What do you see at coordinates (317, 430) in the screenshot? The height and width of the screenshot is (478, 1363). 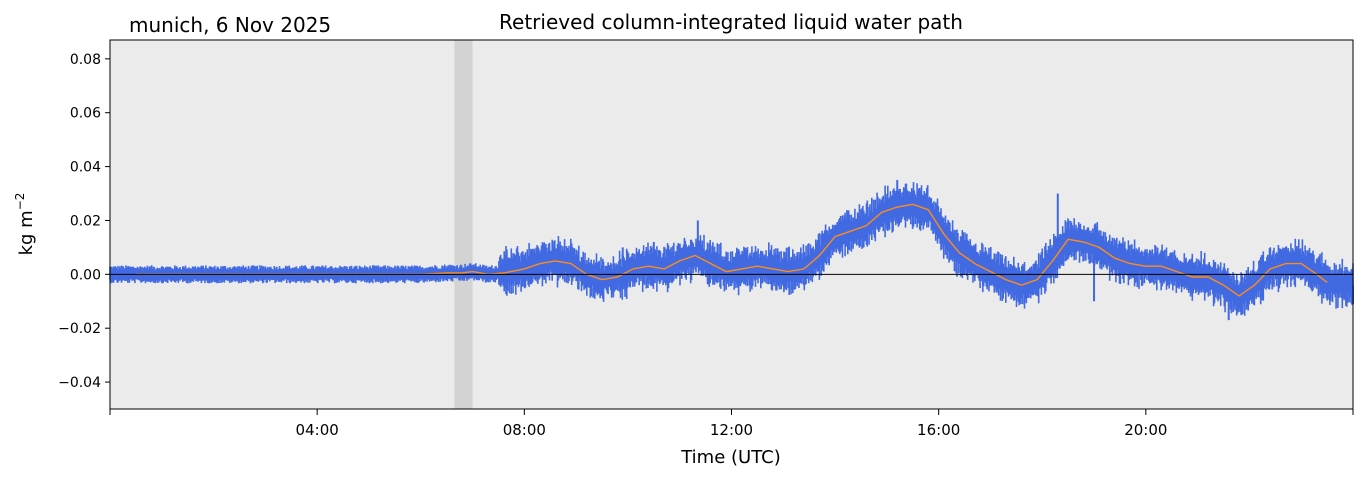 I see `x-tick-label-0: 04:00` at bounding box center [317, 430].